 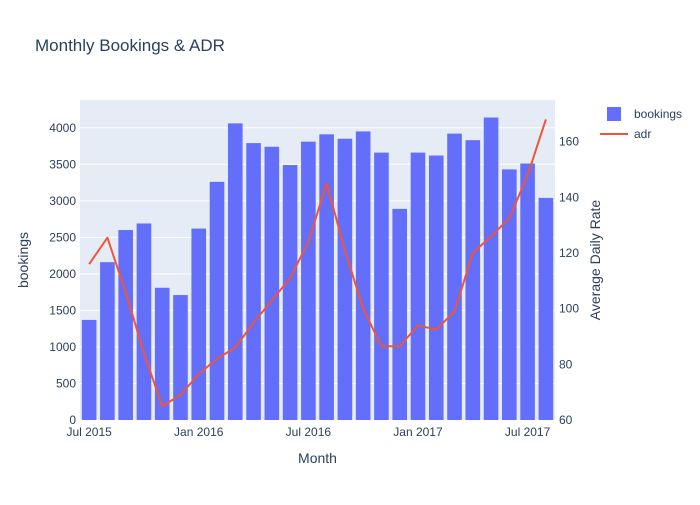 I want to click on legend-label-bookings: bookings, so click(x=658, y=114).